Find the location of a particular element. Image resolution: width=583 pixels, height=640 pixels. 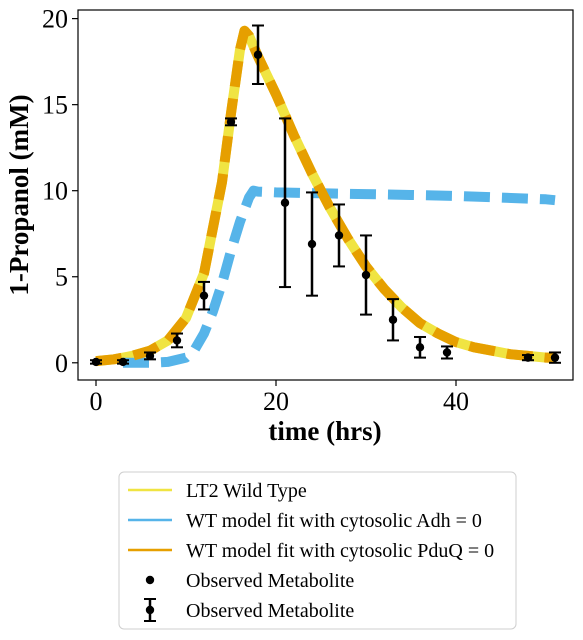

x-tick-label: 0 is located at coordinates (96, 401).